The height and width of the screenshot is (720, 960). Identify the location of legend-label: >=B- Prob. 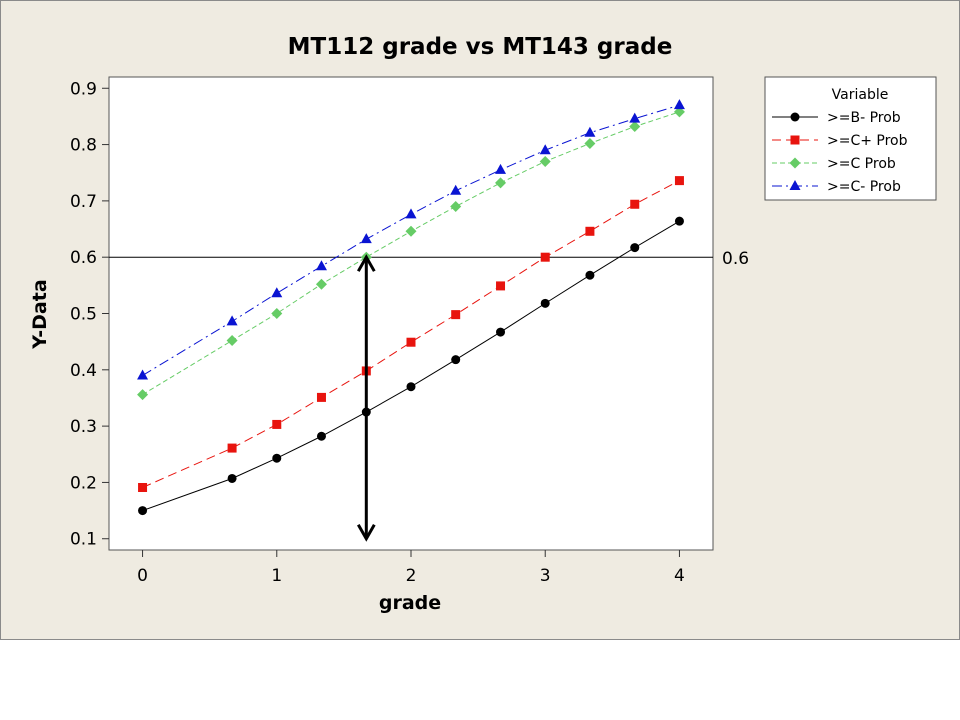
(864, 118).